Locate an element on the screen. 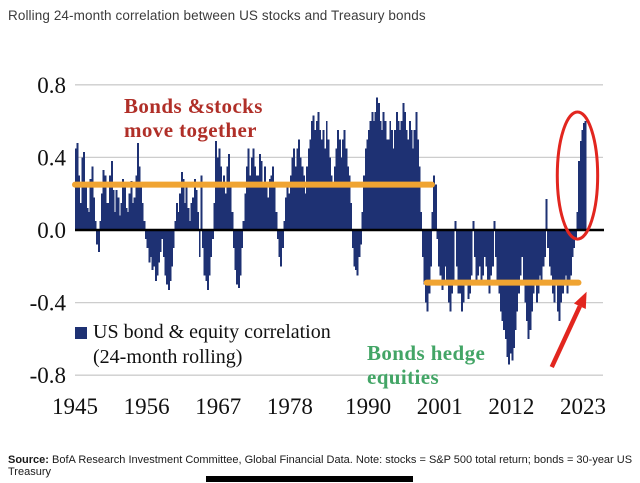  annotation-line: Bonds hedge is located at coordinates (426, 353).